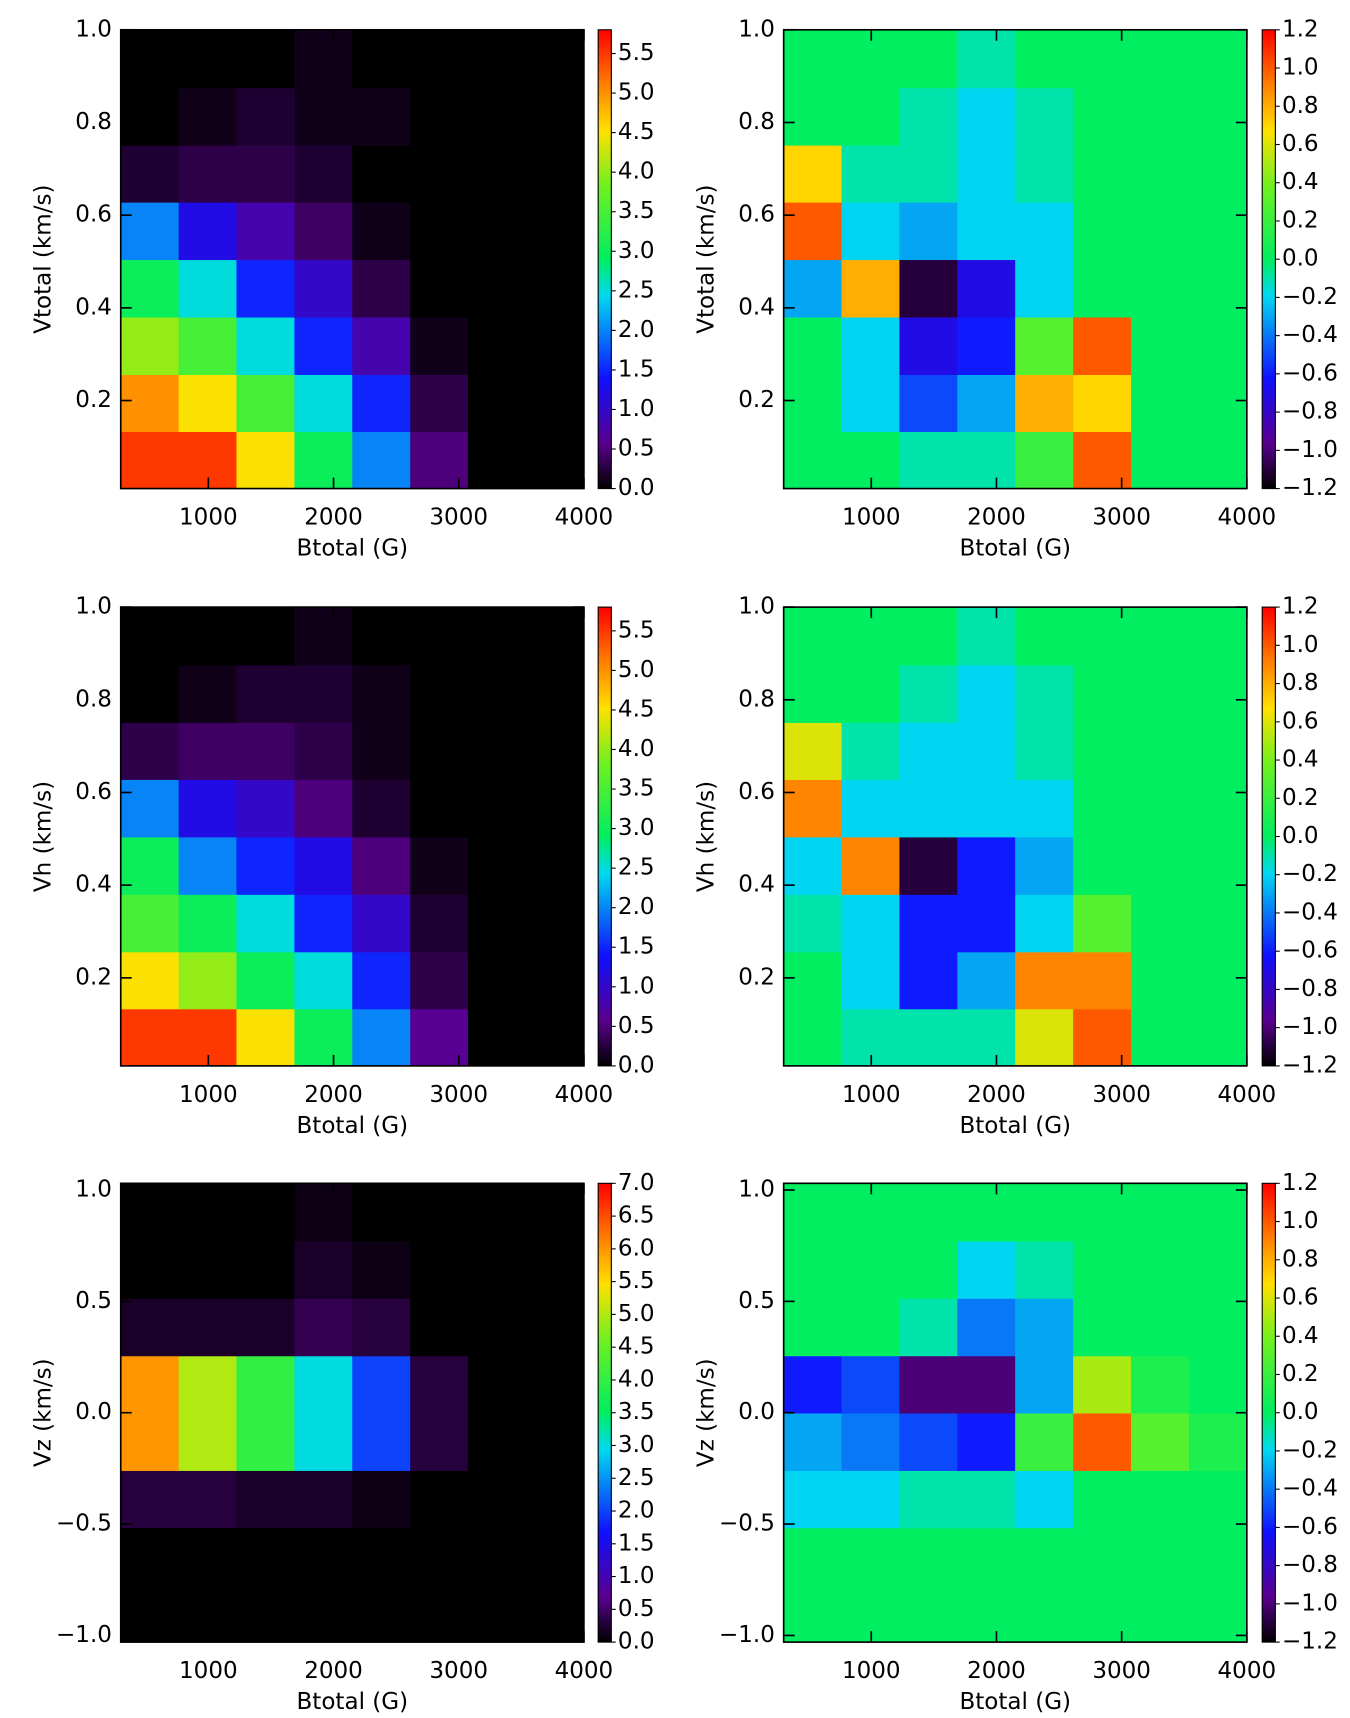  What do you see at coordinates (756, 699) in the screenshot?
I see `y-tick-label: 0.8` at bounding box center [756, 699].